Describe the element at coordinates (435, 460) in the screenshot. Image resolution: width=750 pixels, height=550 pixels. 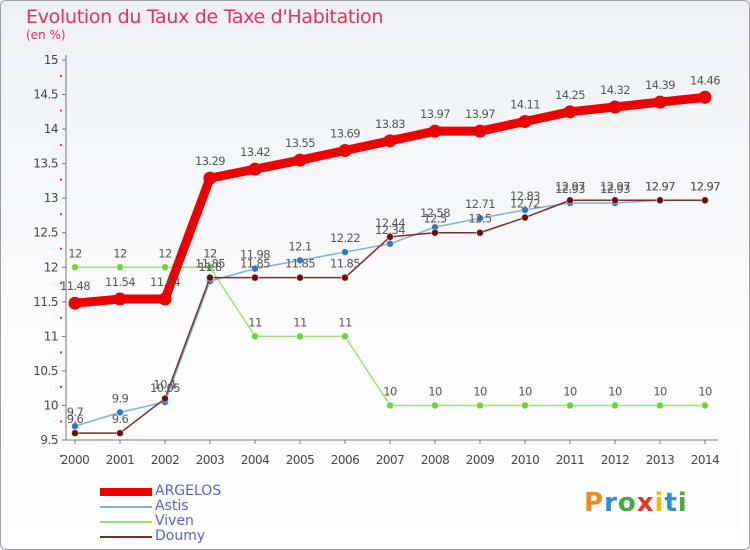
I see `x-tick-label: 2008` at that location.